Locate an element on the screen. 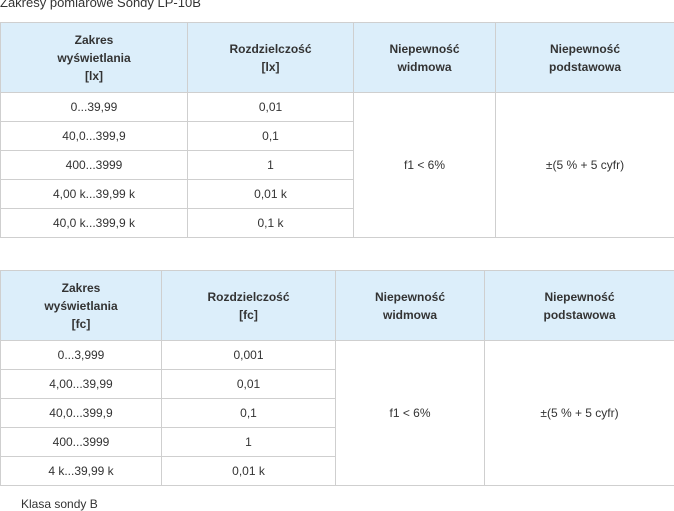 This screenshot has height=511, width=674. row: 40,0 k...399,9 k 0,1 k is located at coordinates (337, 223).